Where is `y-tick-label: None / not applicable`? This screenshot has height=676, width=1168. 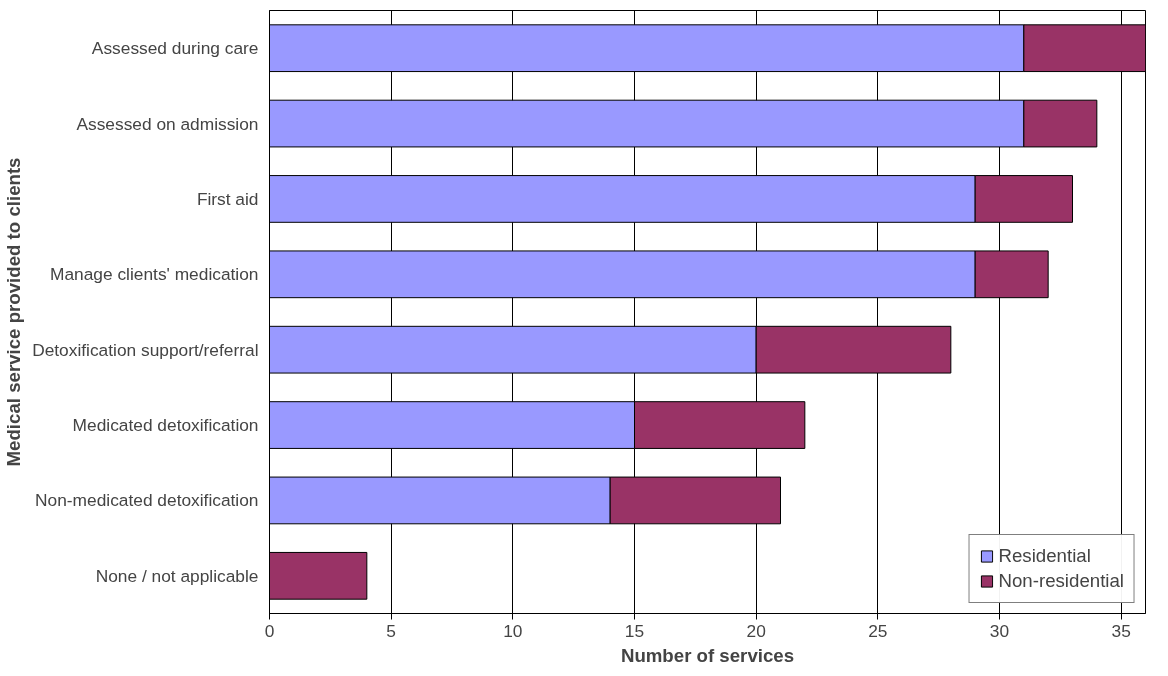 y-tick-label: None / not applicable is located at coordinates (177, 575).